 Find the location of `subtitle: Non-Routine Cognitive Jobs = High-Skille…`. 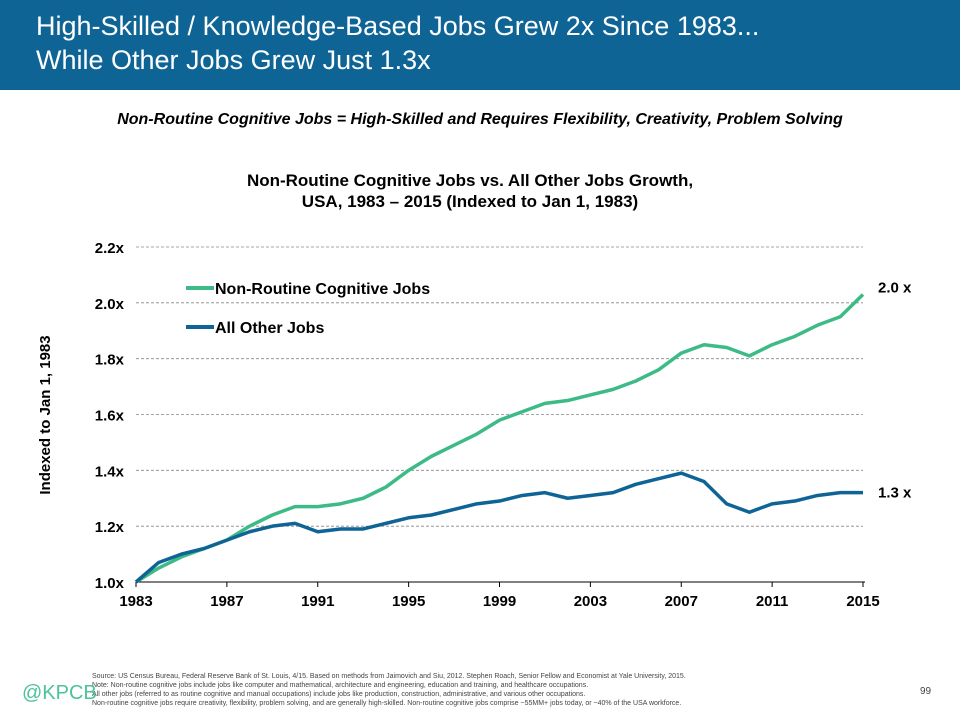

subtitle: Non-Routine Cognitive Jobs = High-Skille… is located at coordinates (480, 119).